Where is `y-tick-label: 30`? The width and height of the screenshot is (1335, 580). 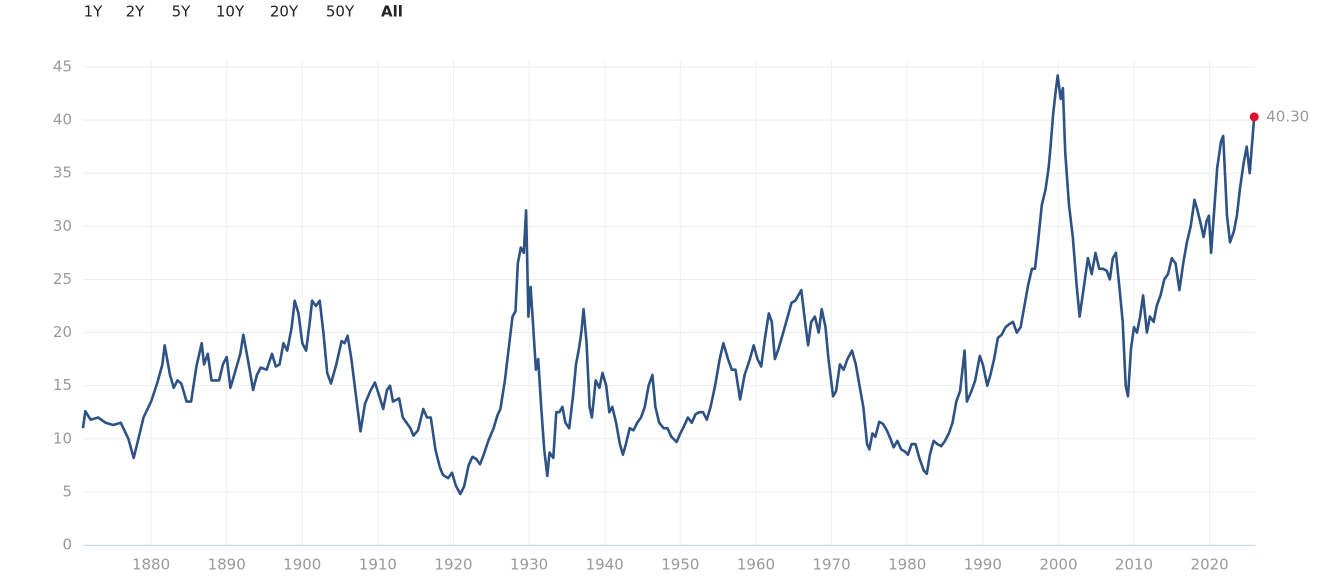
y-tick-label: 30 is located at coordinates (62, 226).